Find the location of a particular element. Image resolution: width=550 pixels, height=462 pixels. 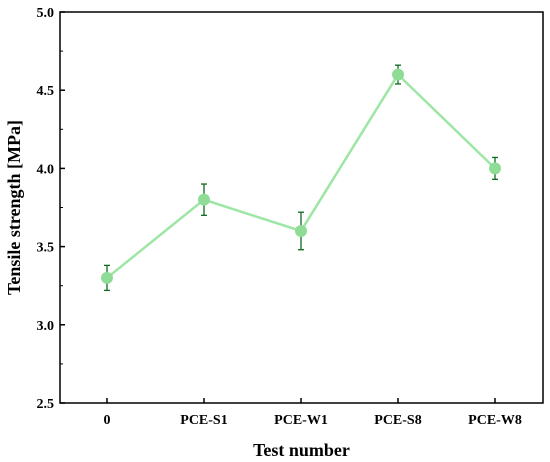

y-tick-label: 5.0 is located at coordinates (46, 13).